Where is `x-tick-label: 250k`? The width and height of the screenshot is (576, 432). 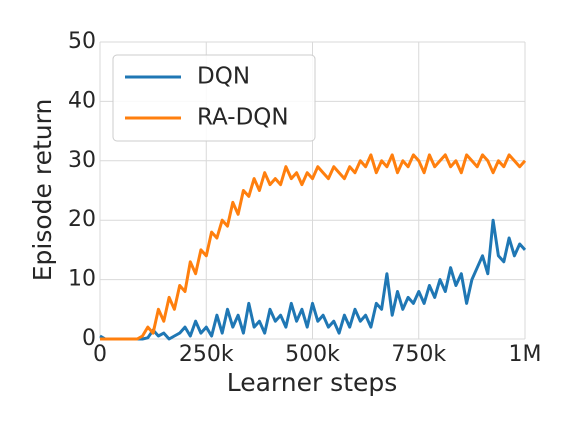
x-tick-label: 250k is located at coordinates (206, 354).